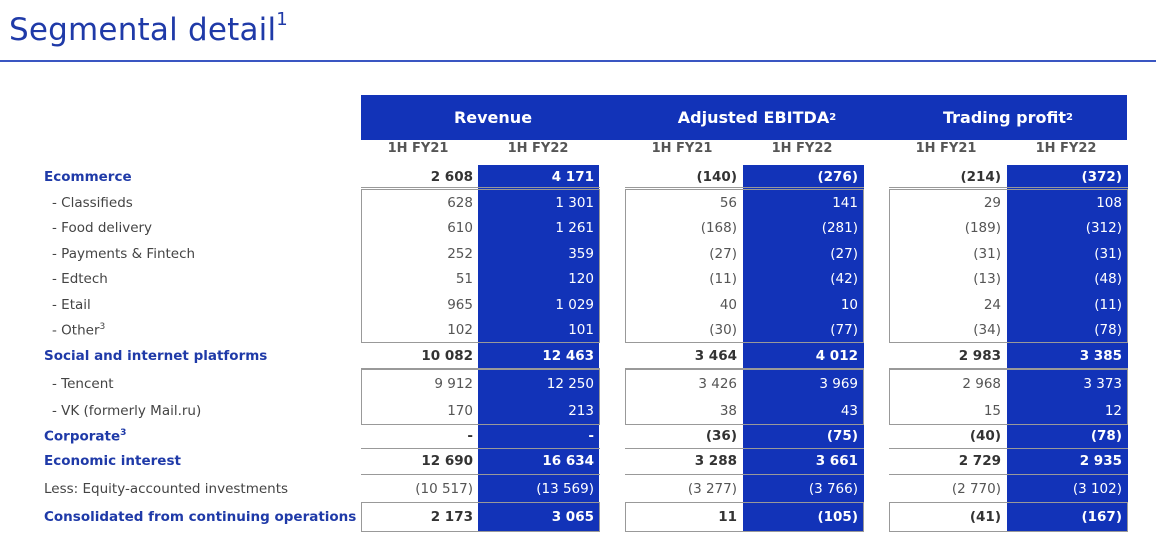 This screenshot has height=554, width=1156. I want to click on table-cell: 10, so click(849, 305).